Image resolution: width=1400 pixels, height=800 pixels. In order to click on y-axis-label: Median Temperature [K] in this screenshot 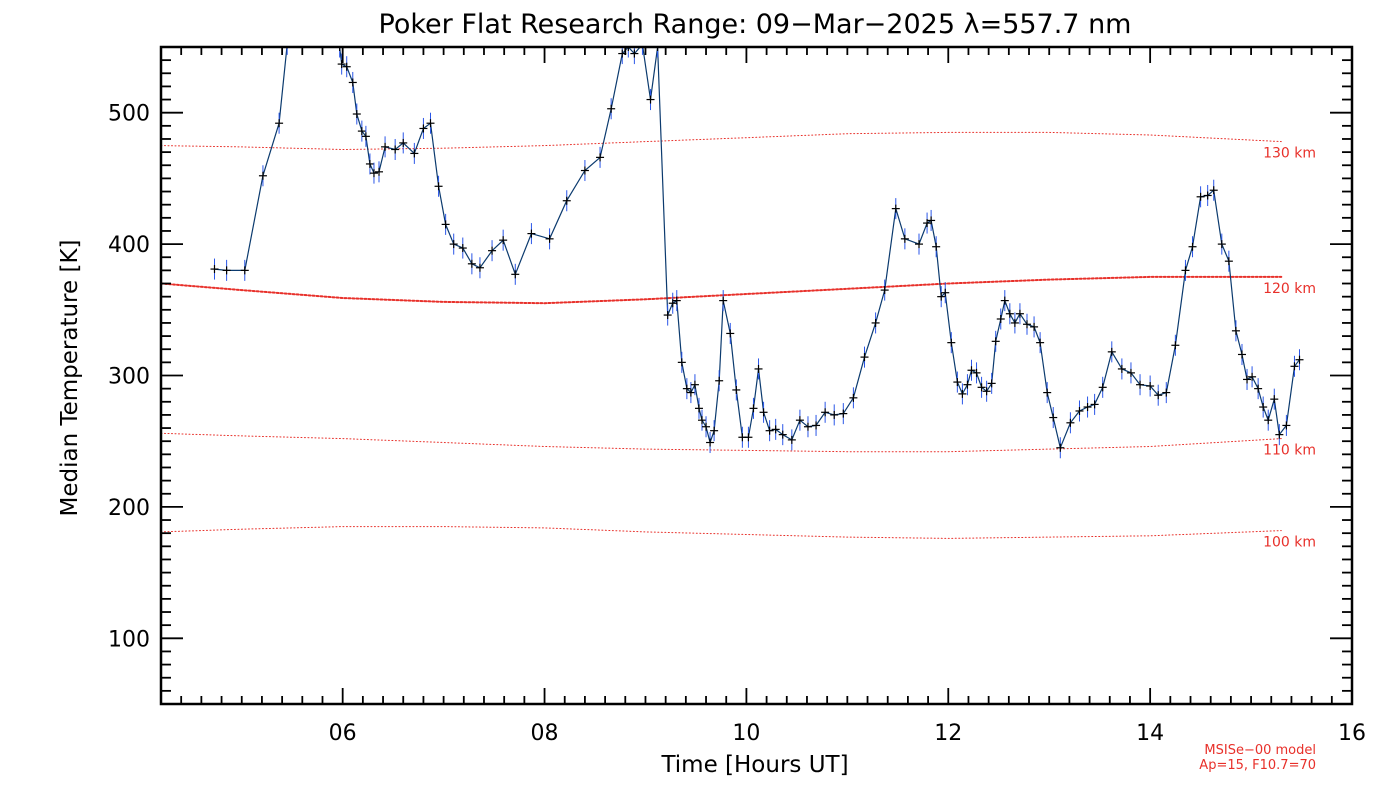, I will do `click(70, 378)`.